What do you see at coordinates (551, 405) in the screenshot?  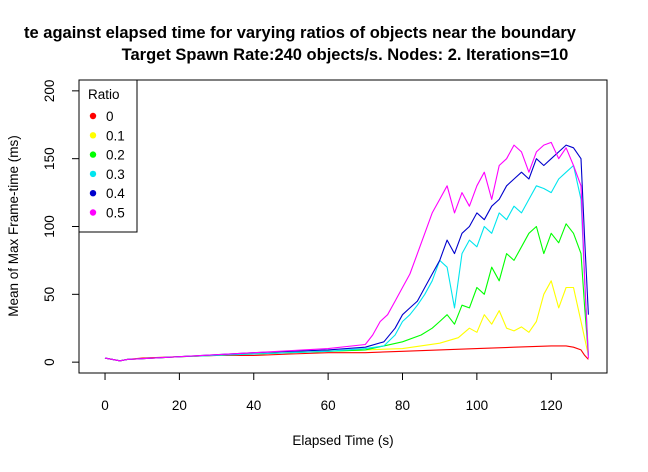 I see `x-tick-label-6: 120` at bounding box center [551, 405].